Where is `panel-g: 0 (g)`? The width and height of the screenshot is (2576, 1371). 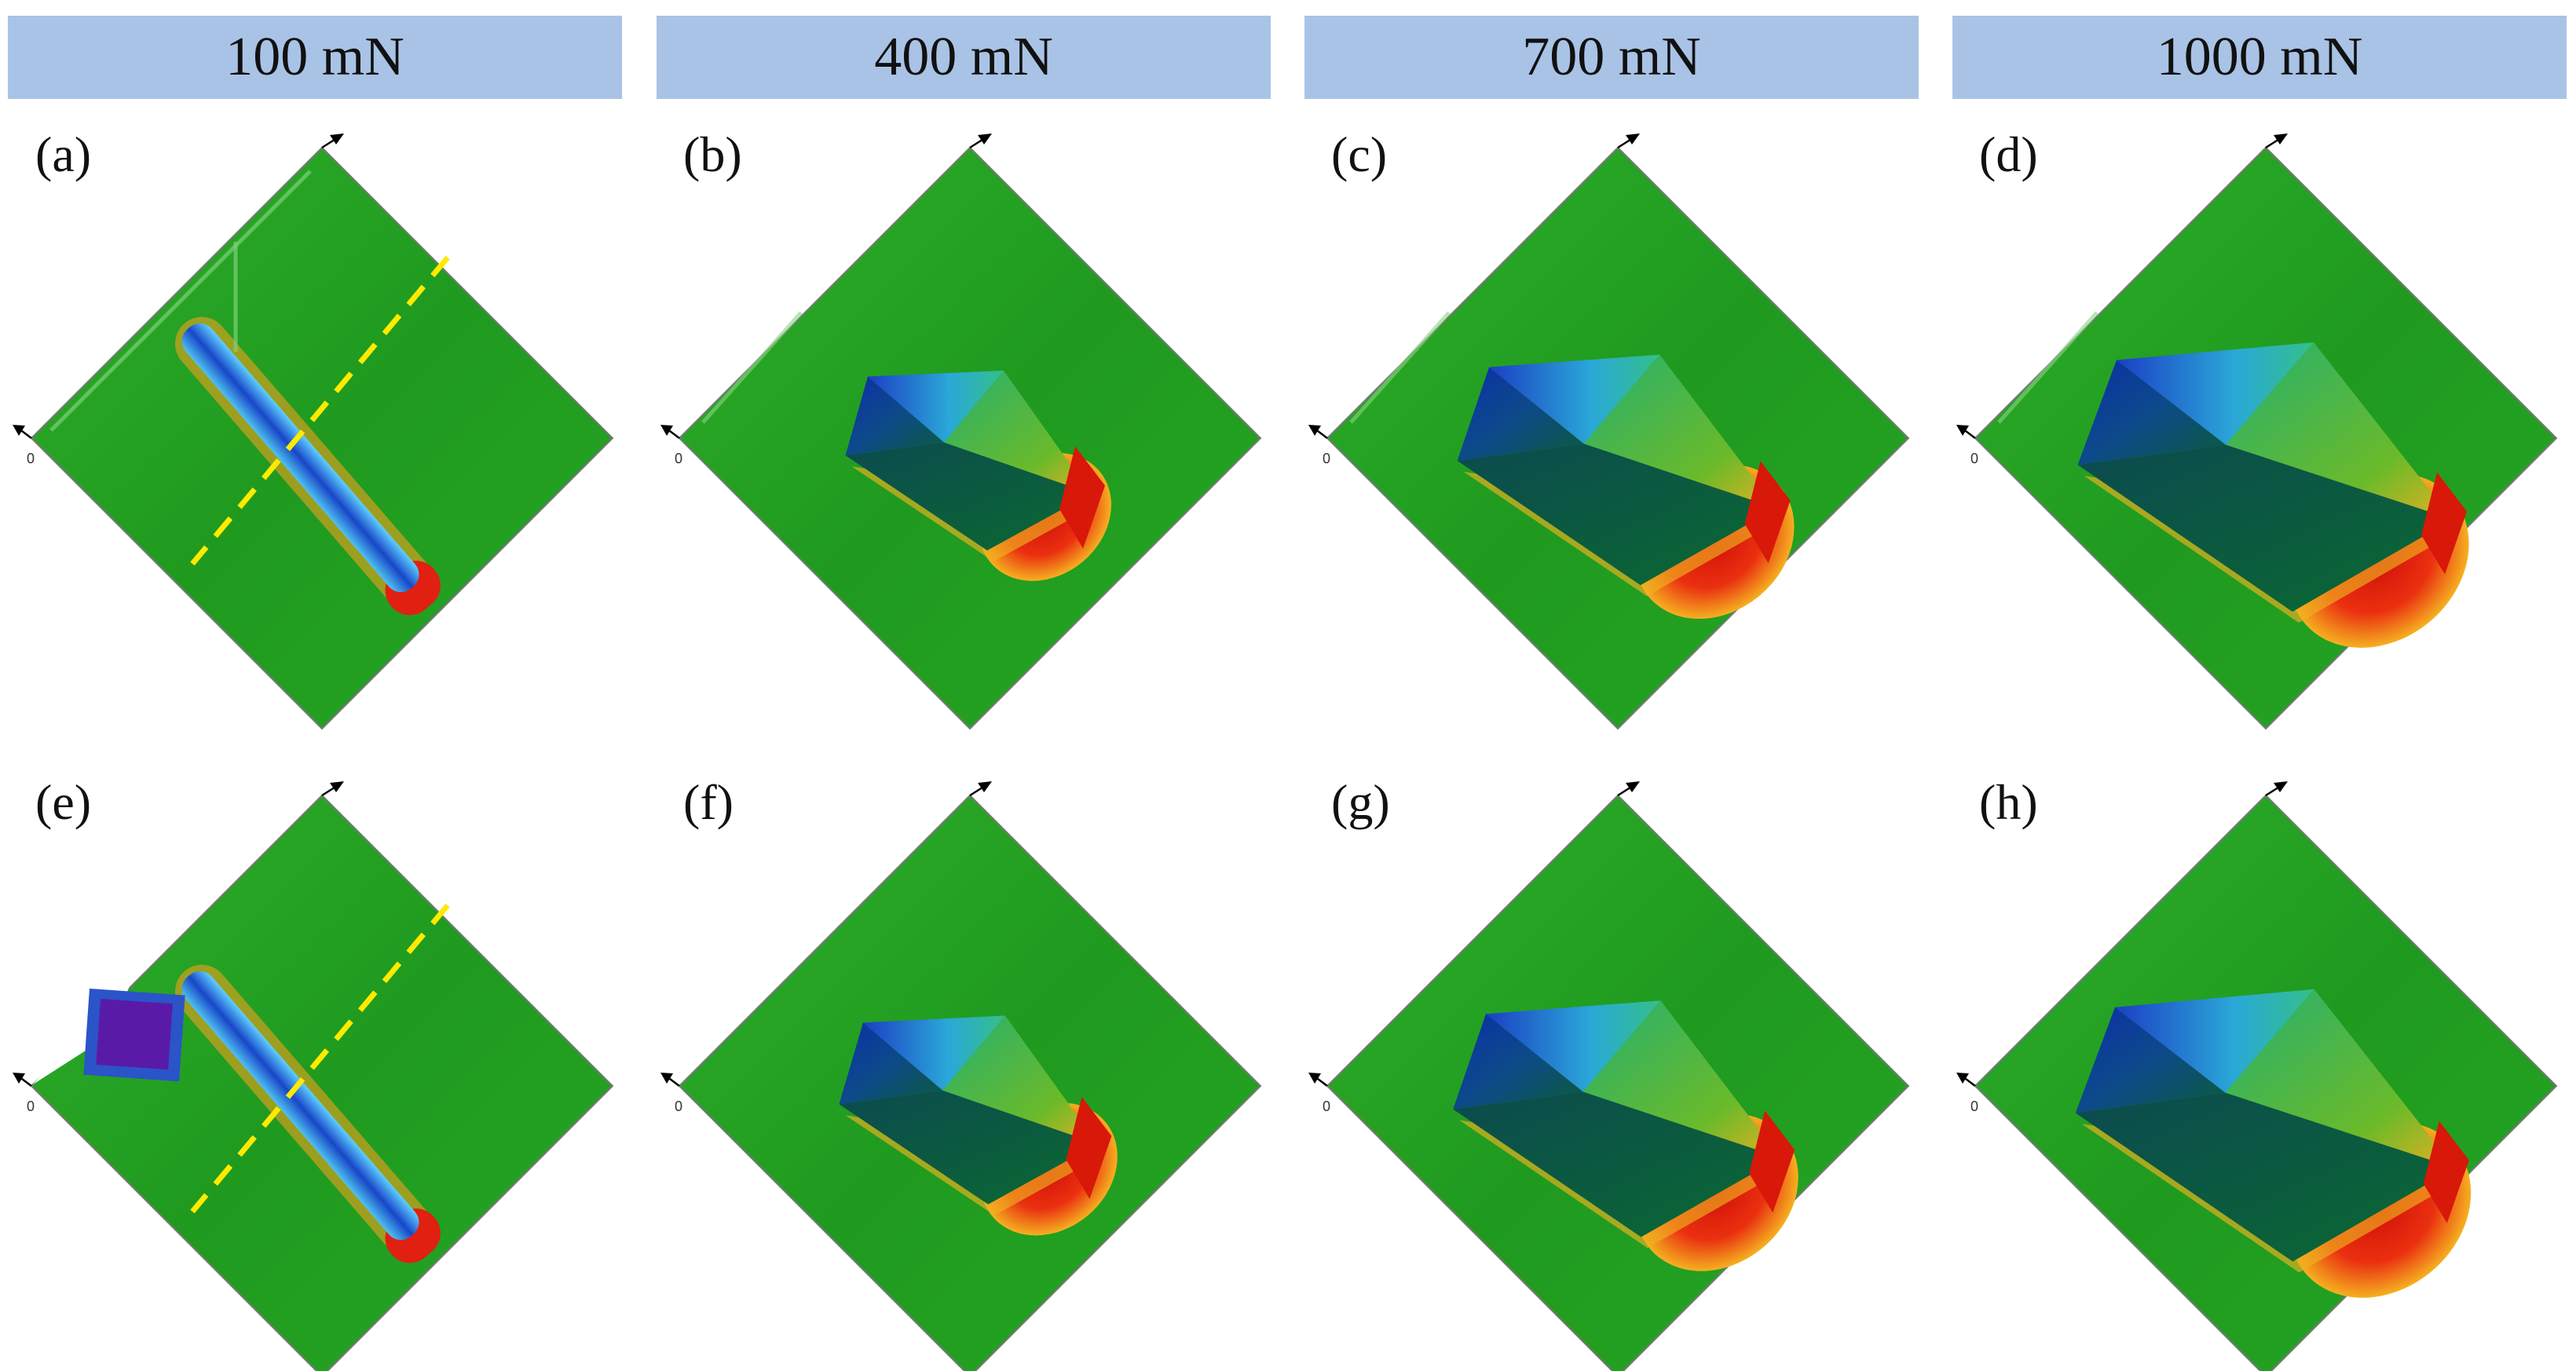 panel-g: 0 (g) is located at coordinates (1609, 1072).